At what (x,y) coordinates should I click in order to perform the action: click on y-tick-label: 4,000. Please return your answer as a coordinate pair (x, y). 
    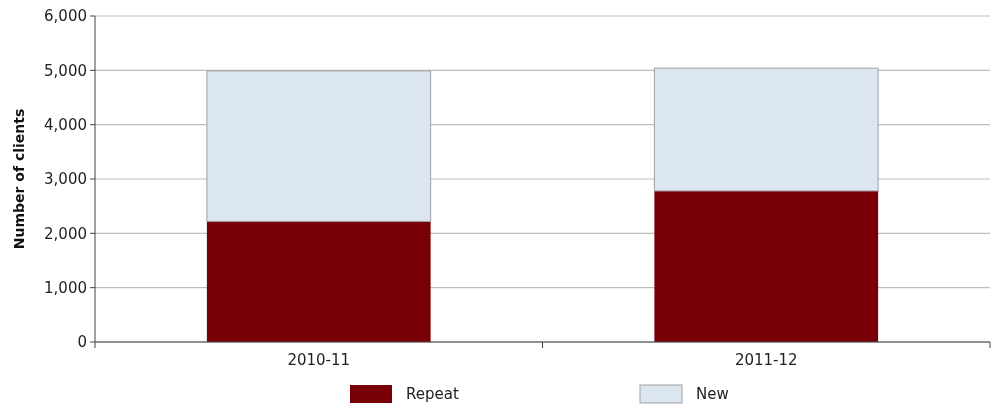
    Looking at the image, I should click on (65, 124).